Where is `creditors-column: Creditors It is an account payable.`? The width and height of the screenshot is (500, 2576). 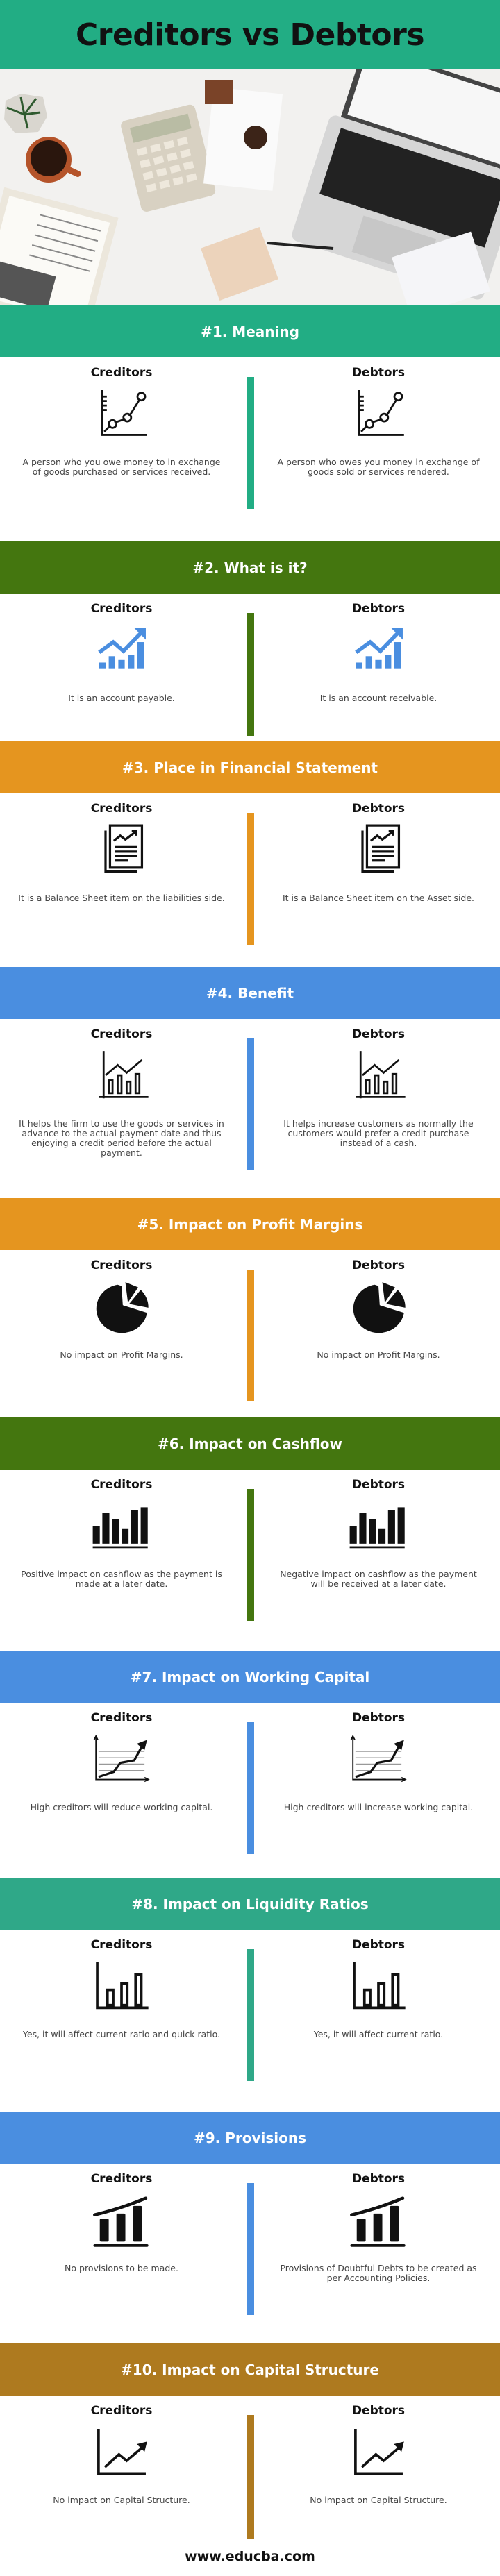
creditors-column: Creditors It is an account payable. is located at coordinates (121, 652).